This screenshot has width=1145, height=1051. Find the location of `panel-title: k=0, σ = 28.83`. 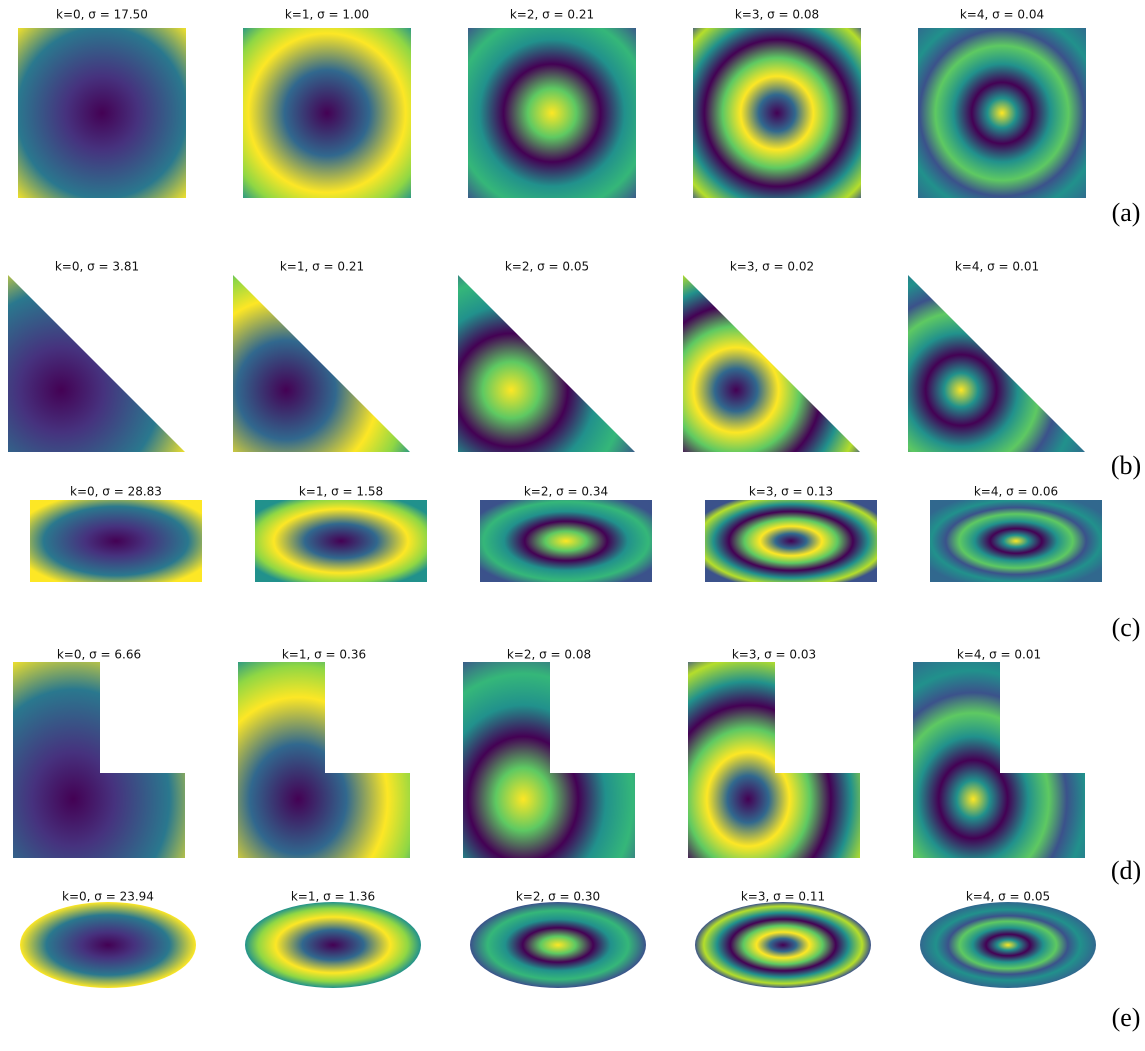

panel-title: k=0, σ = 28.83 is located at coordinates (116, 492).